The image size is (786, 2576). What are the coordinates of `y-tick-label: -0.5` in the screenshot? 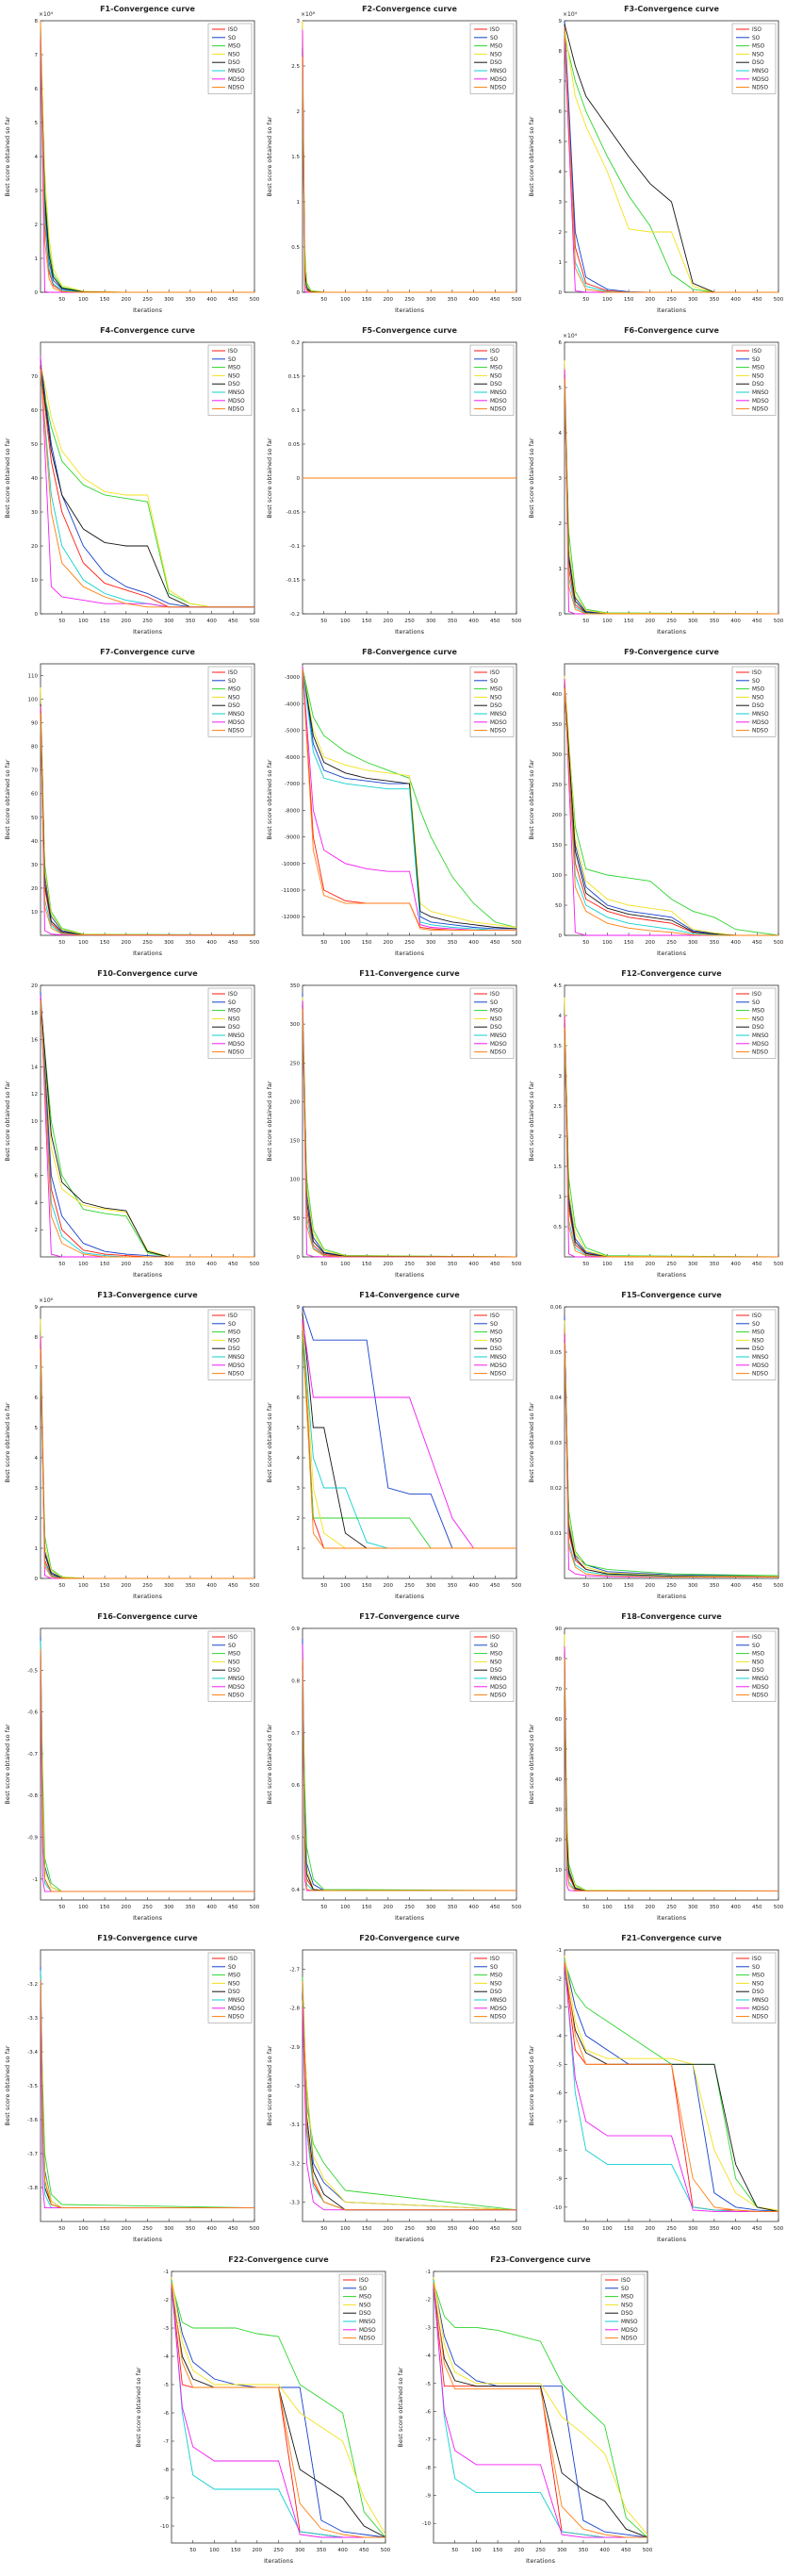 It's located at (32, 1671).